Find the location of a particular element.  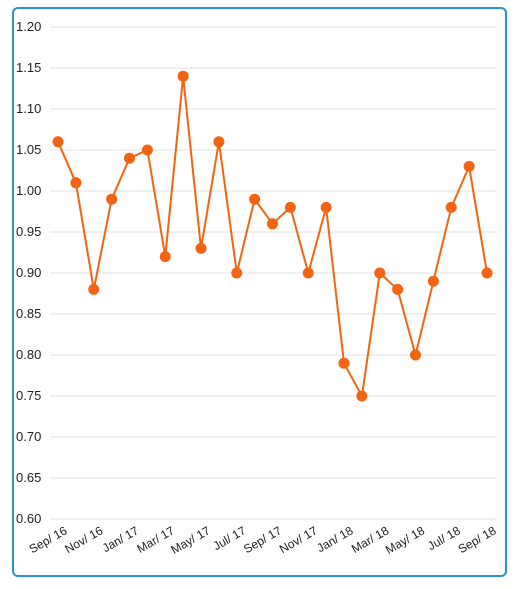

x-tick-label: Mar/ 18 is located at coordinates (370, 539).